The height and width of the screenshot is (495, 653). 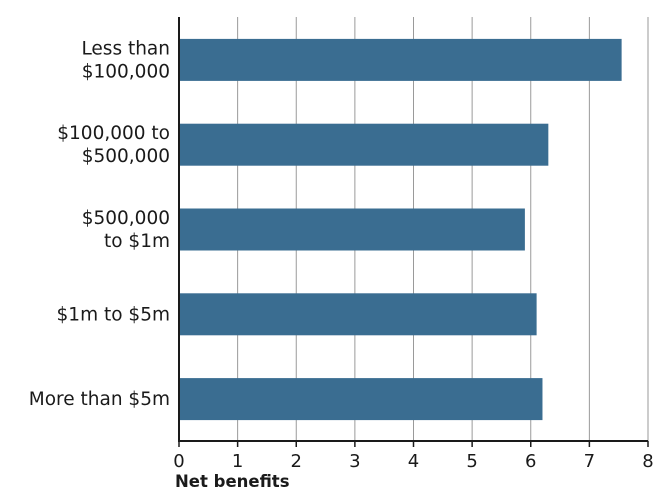 What do you see at coordinates (178, 461) in the screenshot?
I see `x-tick-label: 0` at bounding box center [178, 461].